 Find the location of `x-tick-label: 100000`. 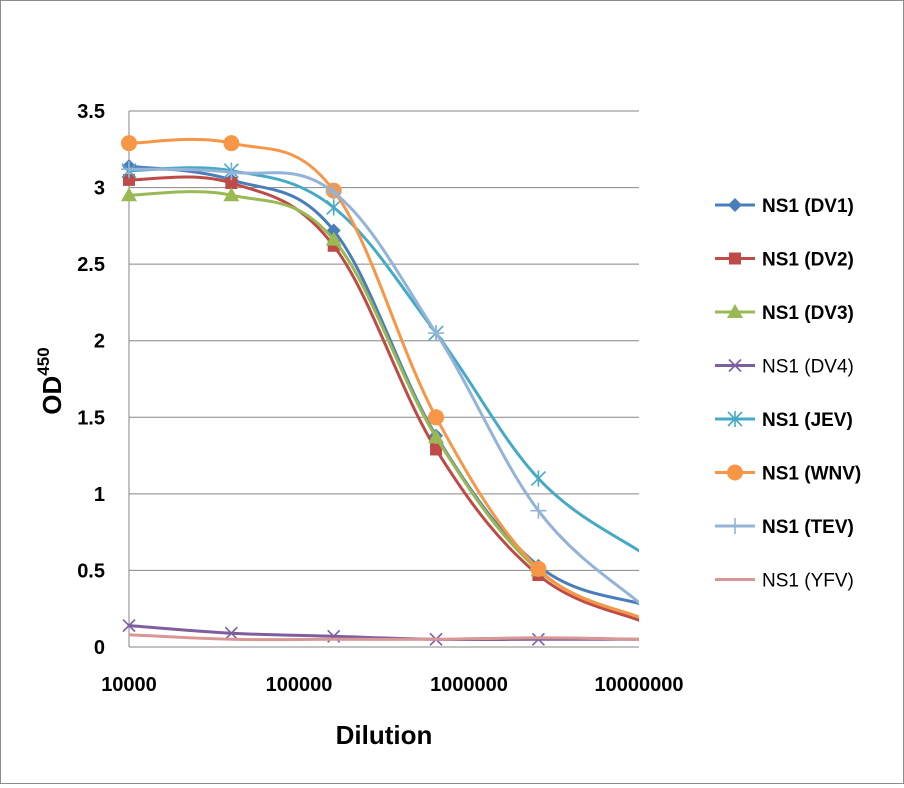

x-tick-label: 100000 is located at coordinates (299, 685).